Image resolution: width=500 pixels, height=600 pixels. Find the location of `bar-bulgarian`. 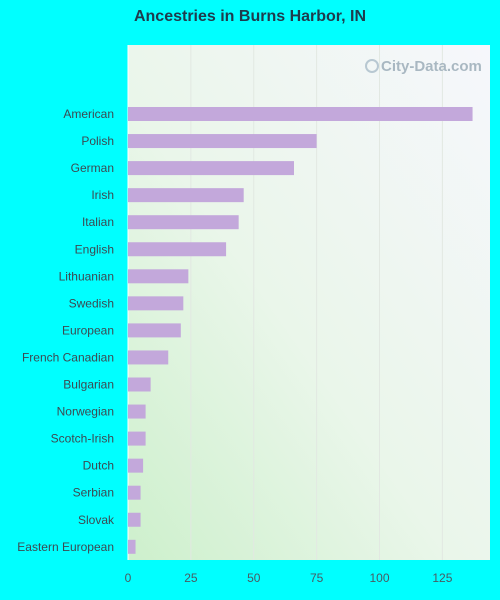

bar-bulgarian is located at coordinates (139, 384).